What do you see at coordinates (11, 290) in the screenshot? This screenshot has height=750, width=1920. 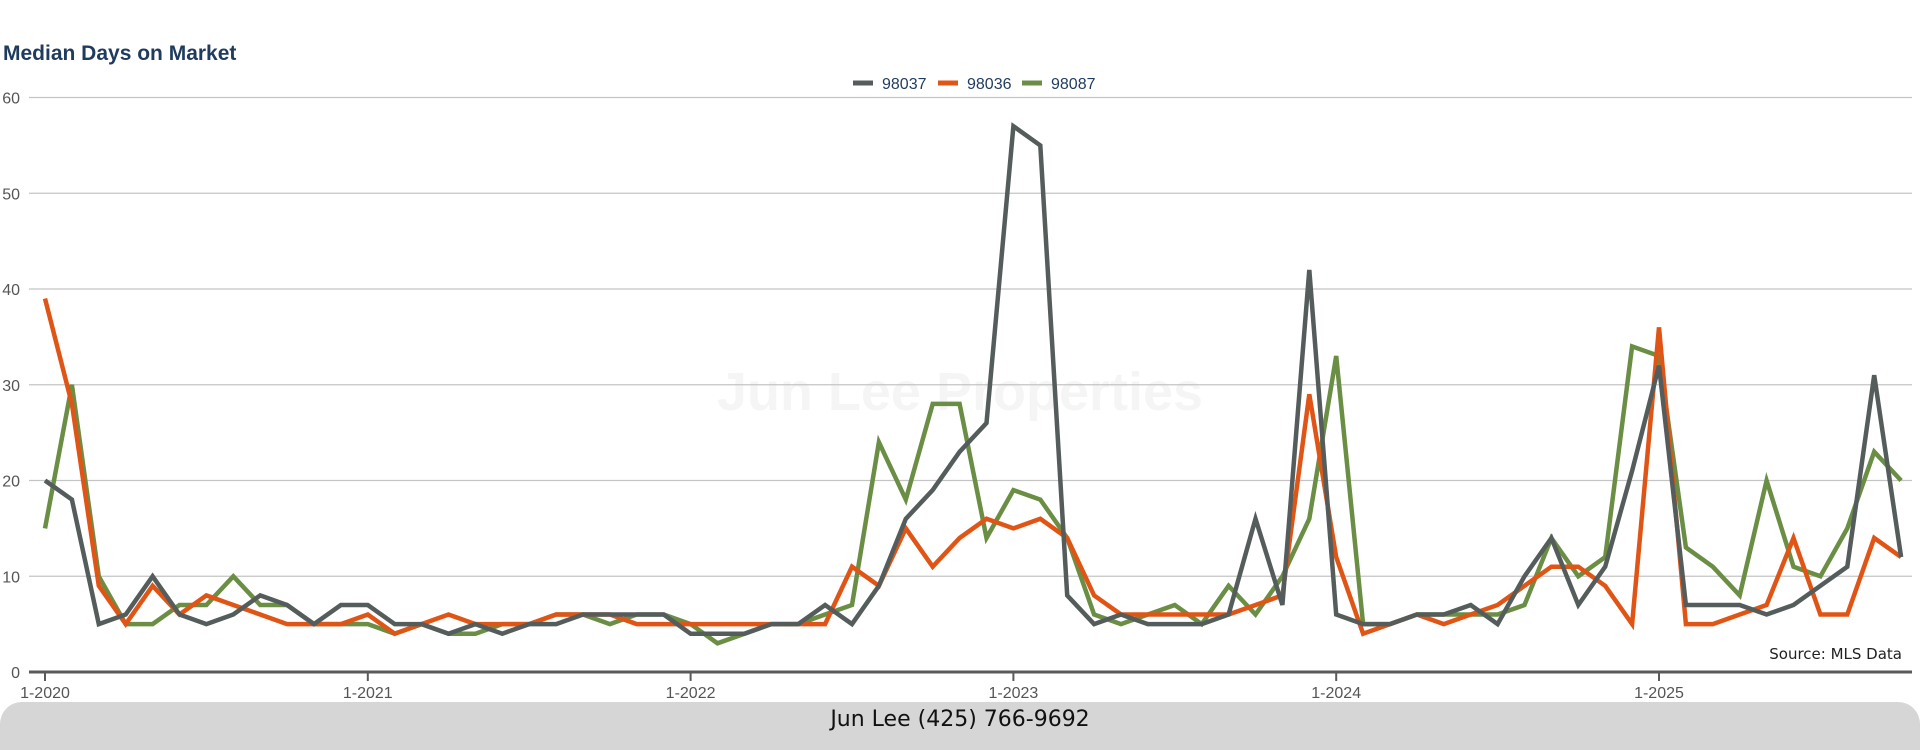 I see `y-tick-label: 40` at bounding box center [11, 290].